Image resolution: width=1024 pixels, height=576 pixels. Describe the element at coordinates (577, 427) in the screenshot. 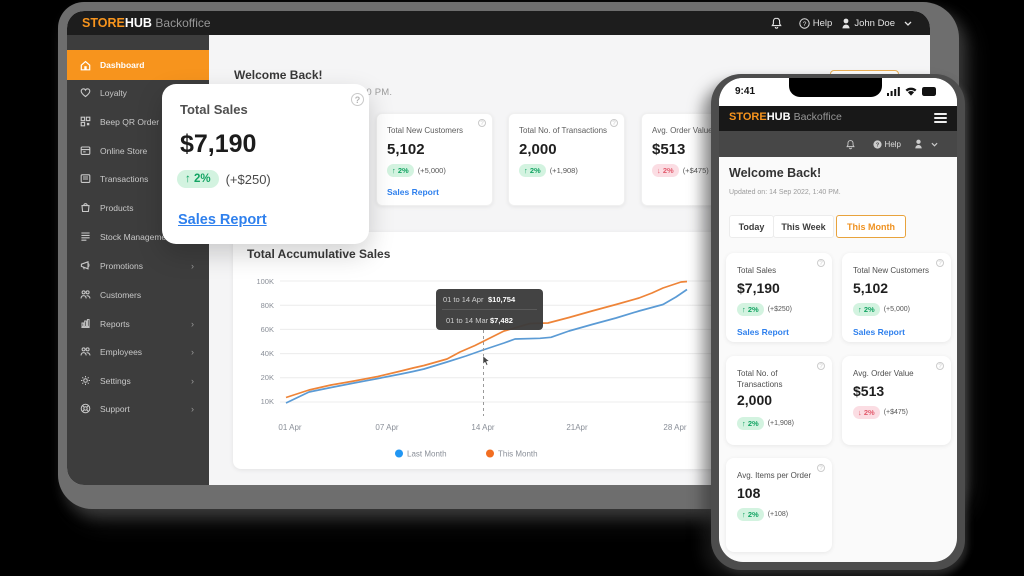

I see `svg-text: 21Apr` at that location.